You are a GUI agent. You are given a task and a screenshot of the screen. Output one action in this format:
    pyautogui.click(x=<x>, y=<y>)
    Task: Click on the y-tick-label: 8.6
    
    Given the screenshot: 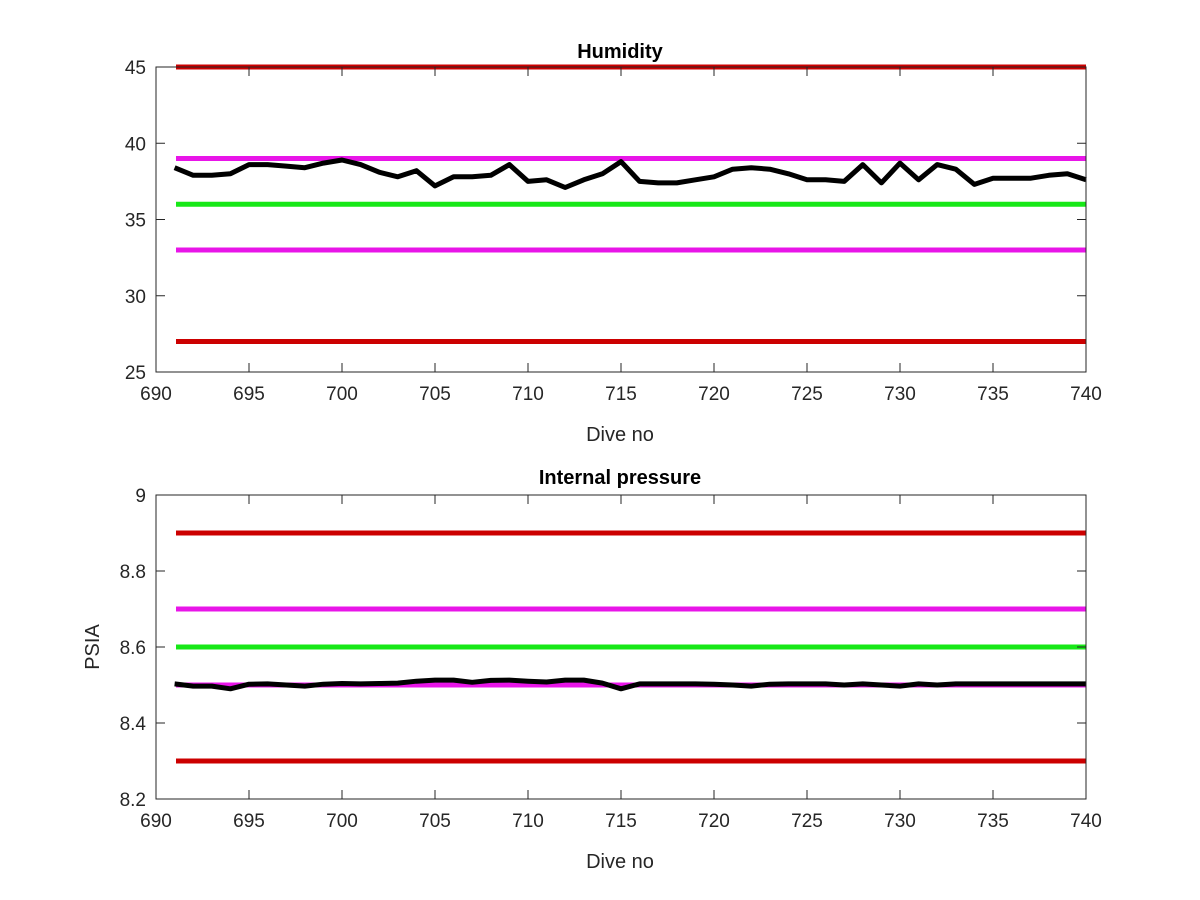 What is the action you would take?
    pyautogui.click(x=133, y=648)
    